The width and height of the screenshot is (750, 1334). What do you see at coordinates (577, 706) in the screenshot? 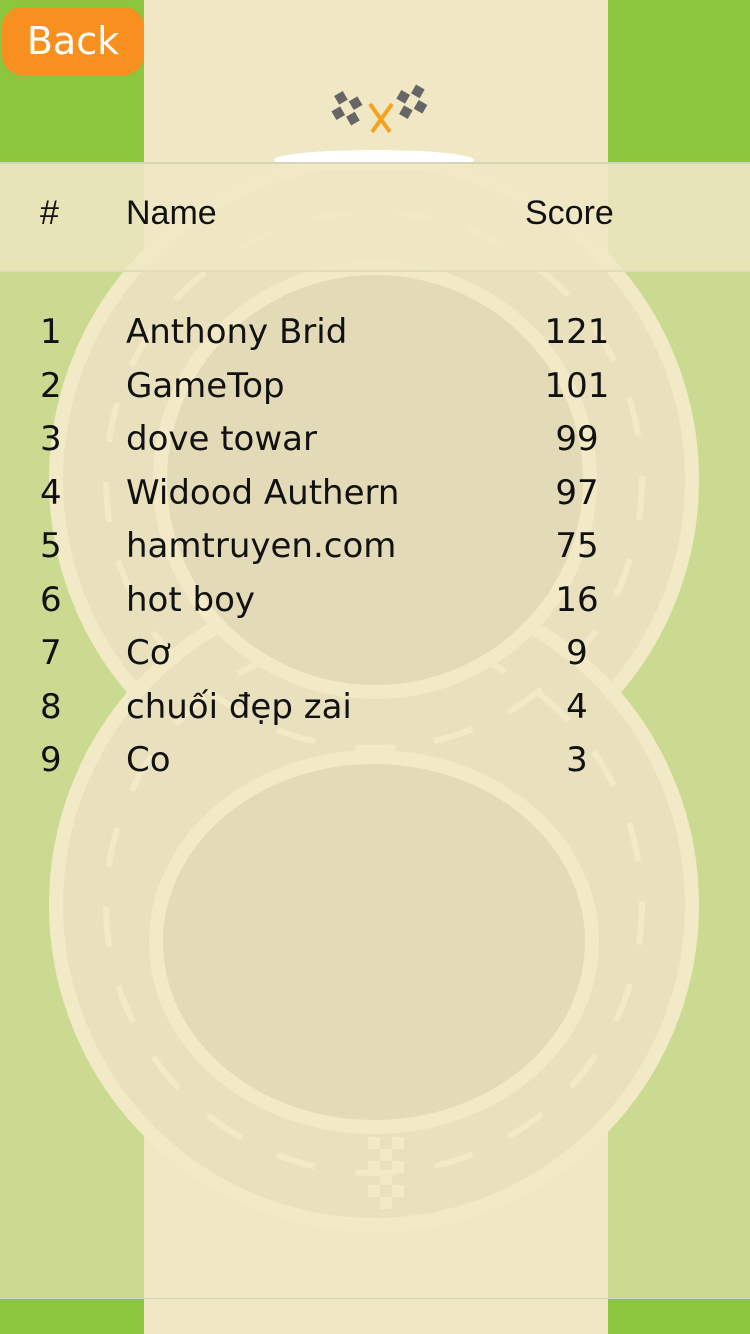
I see `row-score: 4` at bounding box center [577, 706].